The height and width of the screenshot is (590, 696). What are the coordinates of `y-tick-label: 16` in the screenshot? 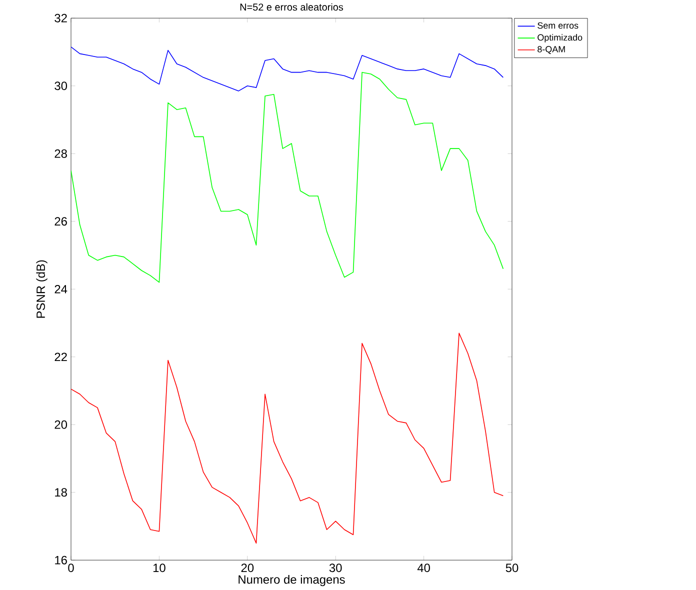 It's located at (61, 560).